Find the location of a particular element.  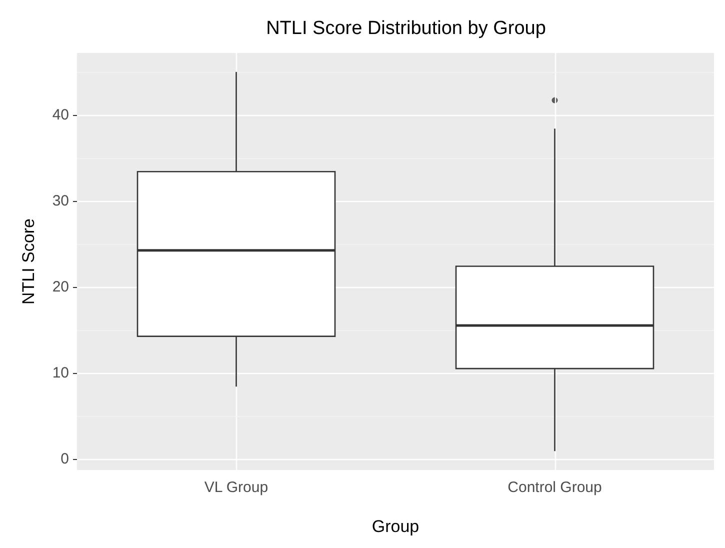

y-tick-label: 20 is located at coordinates (60, 287).